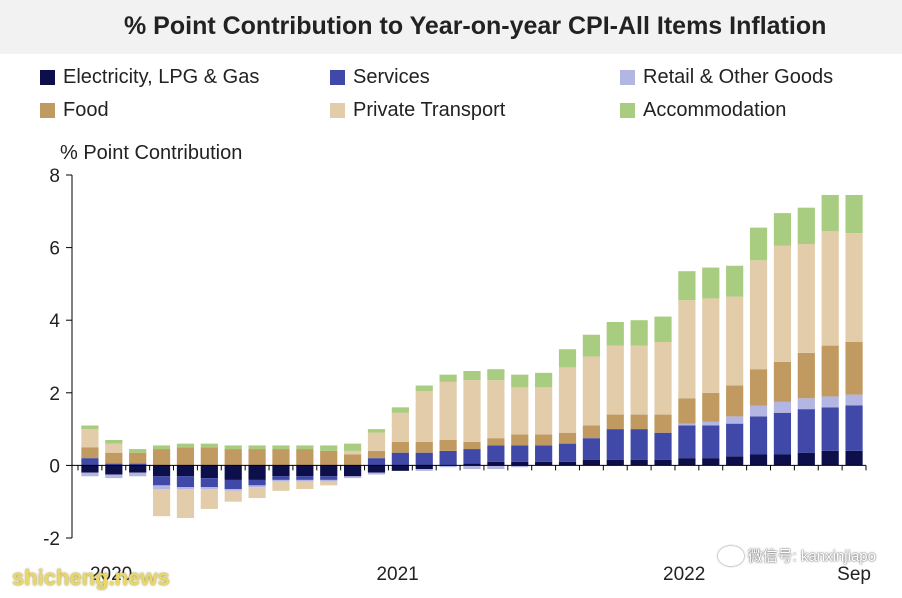 This screenshot has width=902, height=598. Describe the element at coordinates (397, 574) in the screenshot. I see `x-tick-label-2021: 2021` at that location.